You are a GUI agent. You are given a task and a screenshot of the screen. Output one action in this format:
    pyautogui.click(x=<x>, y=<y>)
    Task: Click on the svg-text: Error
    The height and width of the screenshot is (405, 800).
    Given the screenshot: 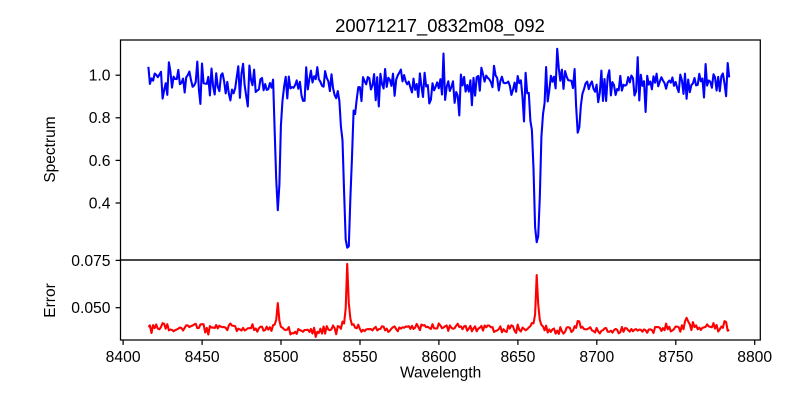 What is the action you would take?
    pyautogui.click(x=50, y=300)
    